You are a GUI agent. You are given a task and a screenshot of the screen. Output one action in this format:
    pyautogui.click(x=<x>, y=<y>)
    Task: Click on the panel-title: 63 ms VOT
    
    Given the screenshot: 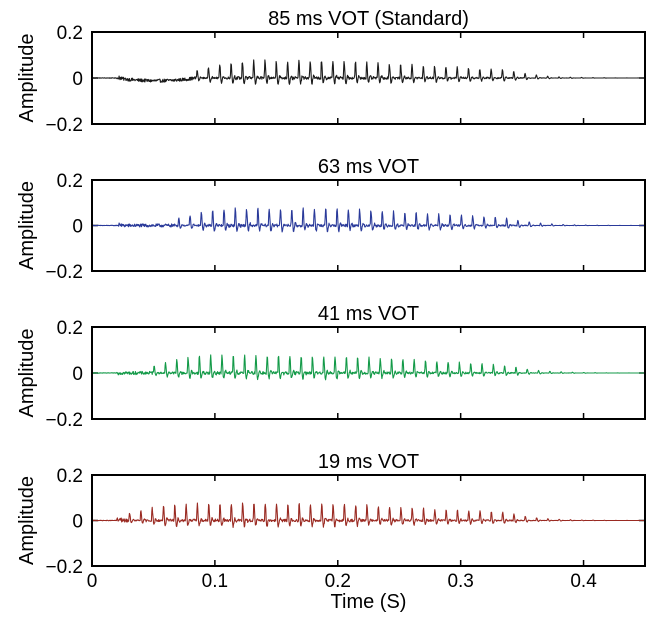 What is the action you would take?
    pyautogui.click(x=368, y=167)
    